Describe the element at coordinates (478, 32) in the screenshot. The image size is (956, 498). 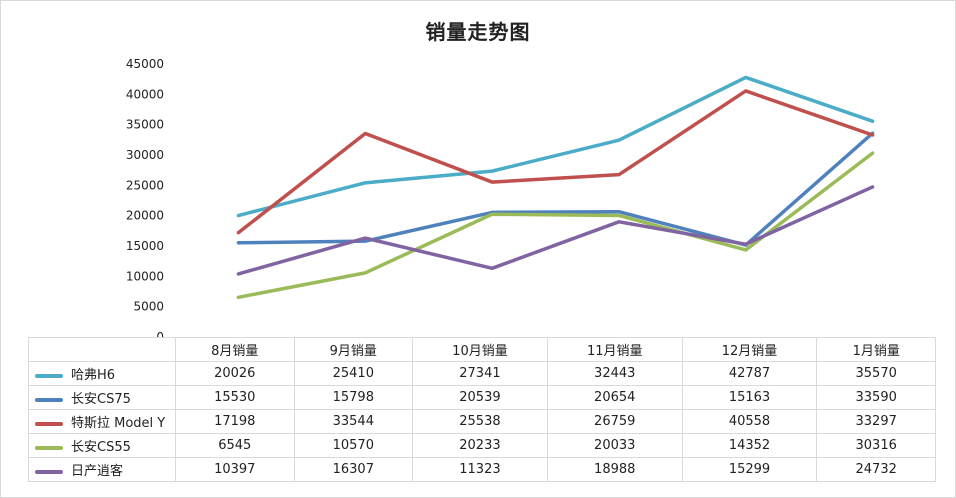
I see `chart-title: 销量走势图` at that location.